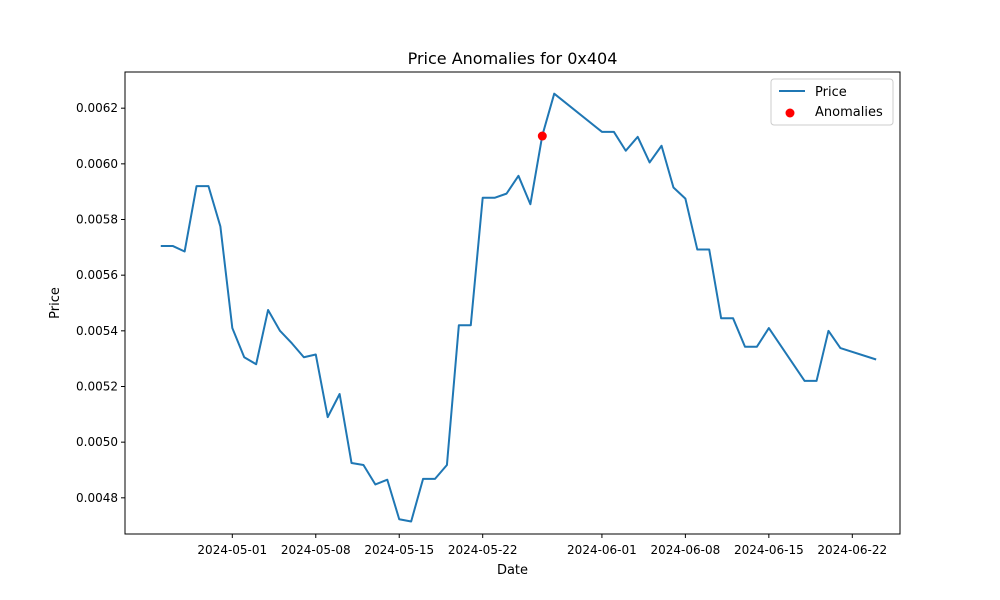  Describe the element at coordinates (97, 331) in the screenshot. I see `y-tick-label: 0.0054` at that location.